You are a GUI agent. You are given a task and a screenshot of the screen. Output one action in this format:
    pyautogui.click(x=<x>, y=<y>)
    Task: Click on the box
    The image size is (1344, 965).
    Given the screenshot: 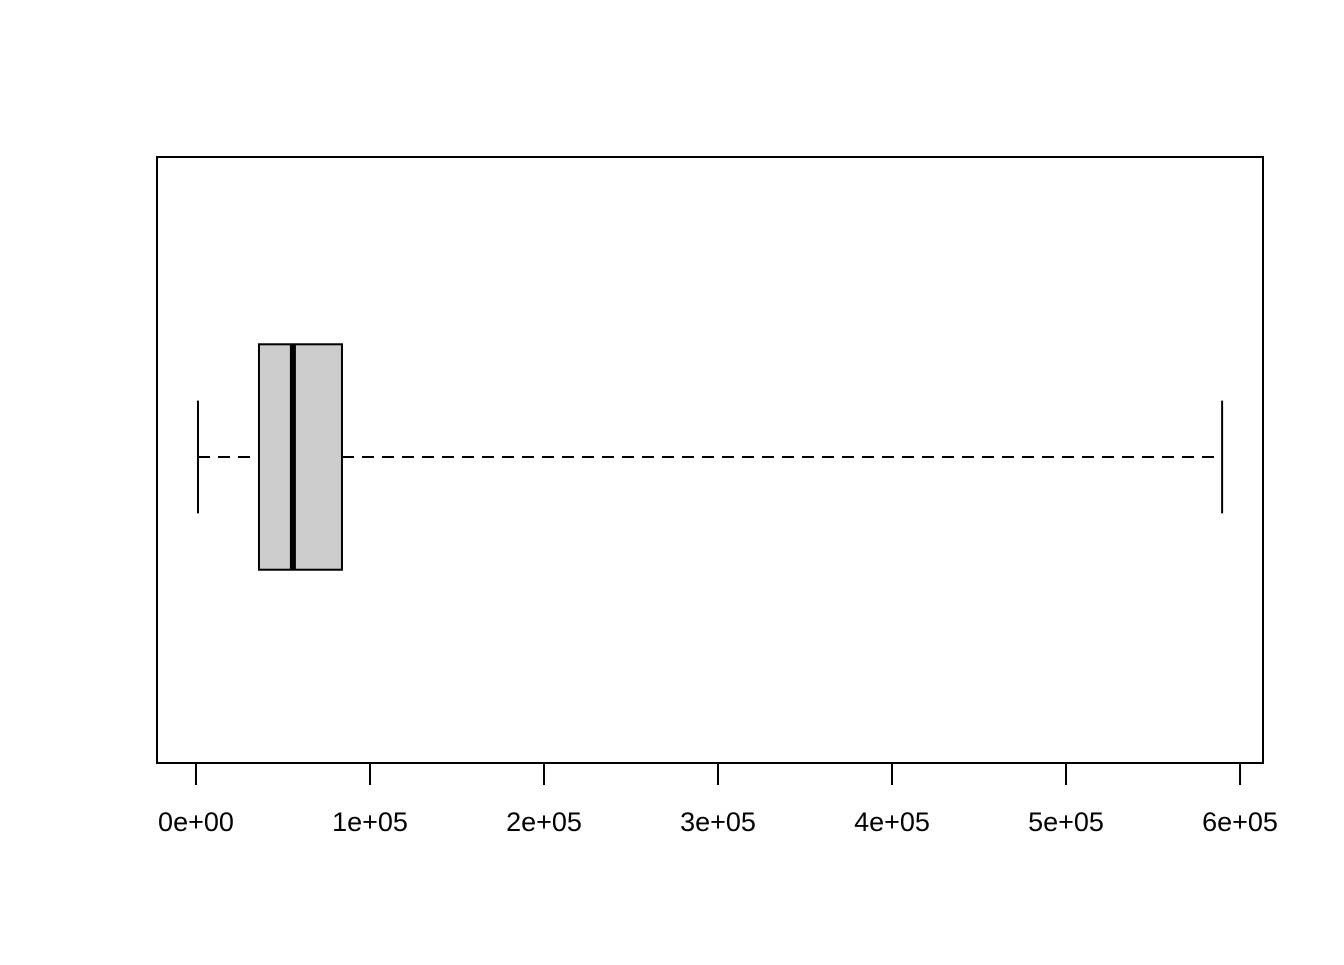 What is the action you would take?
    pyautogui.click(x=300, y=457)
    